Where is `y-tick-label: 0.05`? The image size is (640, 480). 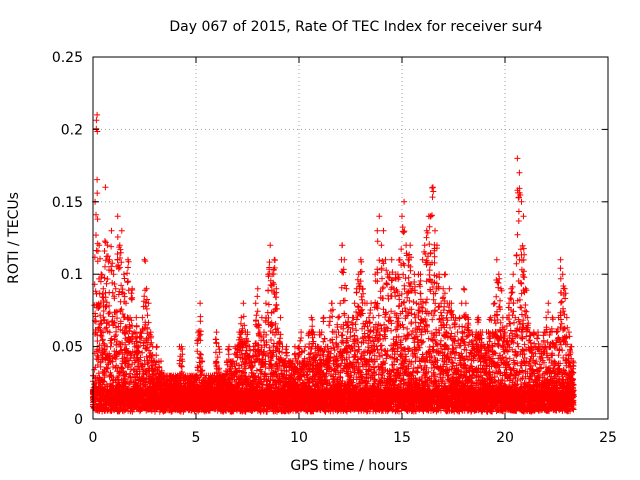 y-tick-label: 0.05 is located at coordinates (67, 348).